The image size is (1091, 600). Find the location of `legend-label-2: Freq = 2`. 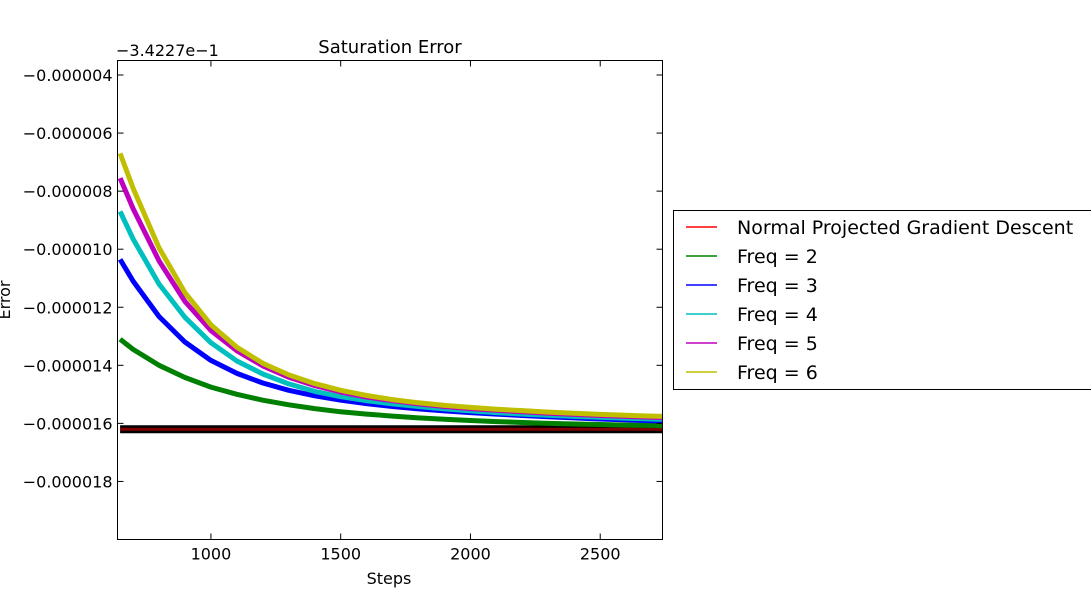

legend-label-2: Freq = 2 is located at coordinates (777, 257).